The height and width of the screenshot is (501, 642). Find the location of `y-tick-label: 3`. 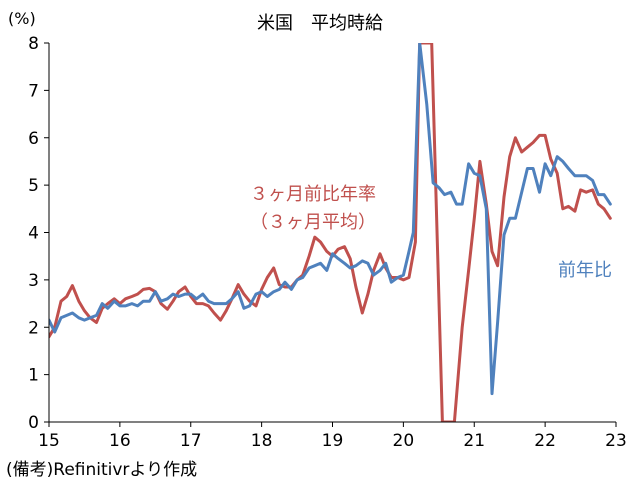

y-tick-label: 3 is located at coordinates (33, 281).